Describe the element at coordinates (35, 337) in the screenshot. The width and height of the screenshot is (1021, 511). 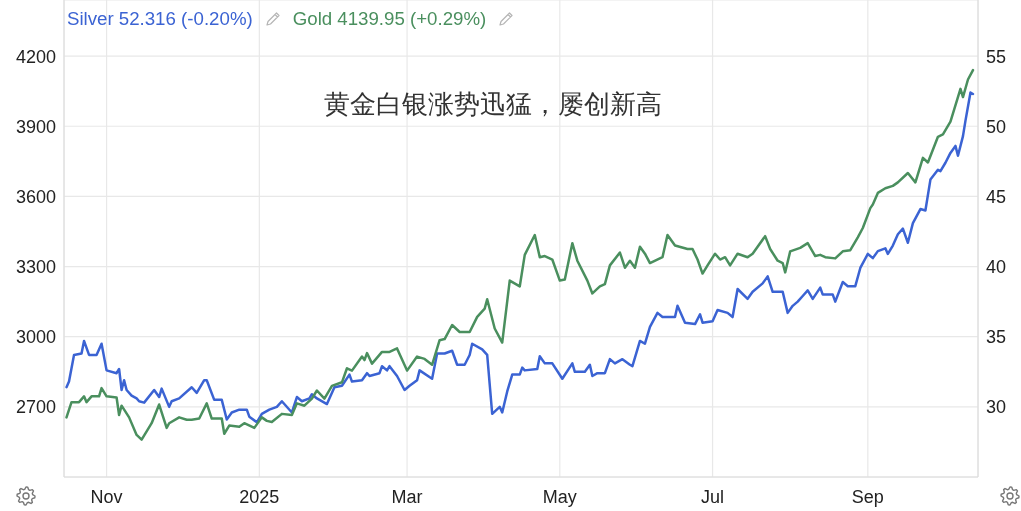
I see `y-tick-label: 3000` at that location.